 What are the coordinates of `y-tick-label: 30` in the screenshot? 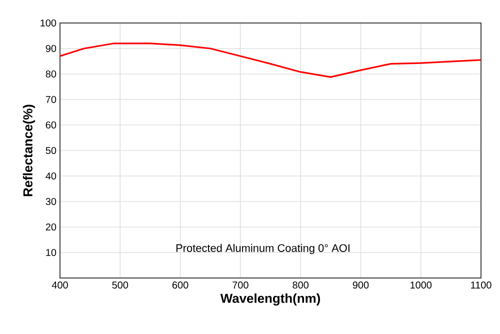 It's located at (51, 202).